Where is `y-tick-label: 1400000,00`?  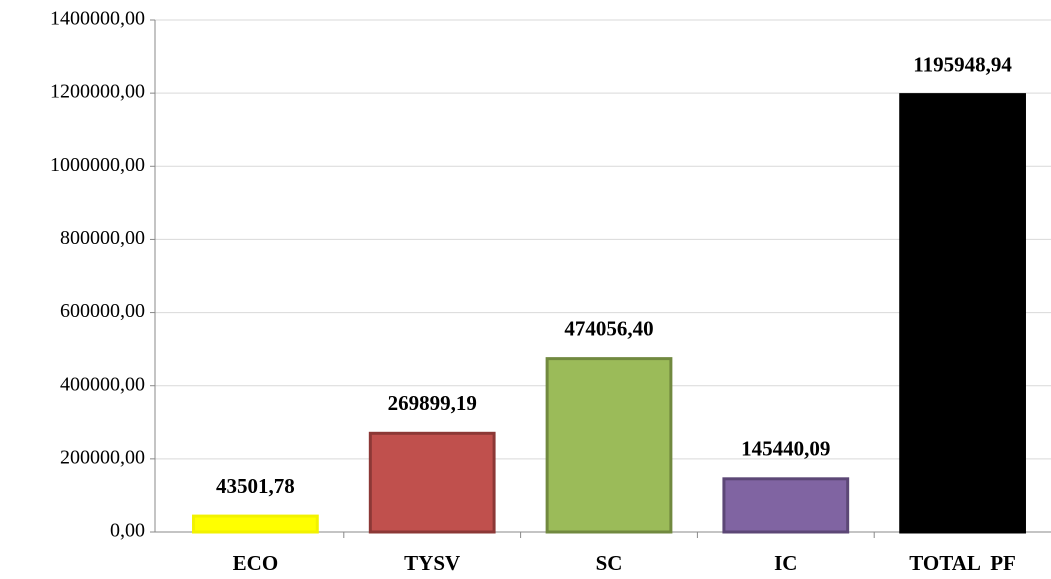 y-tick-label: 1400000,00 is located at coordinates (97, 19).